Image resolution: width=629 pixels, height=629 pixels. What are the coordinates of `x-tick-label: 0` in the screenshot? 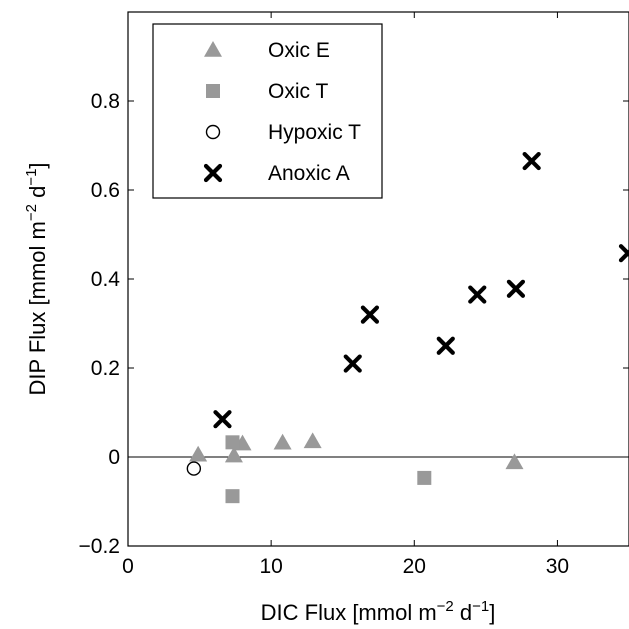 It's located at (128, 566).